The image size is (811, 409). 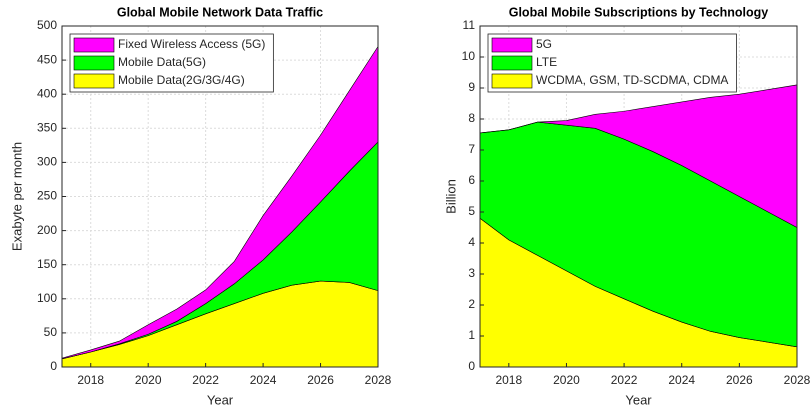 What do you see at coordinates (47, 298) in the screenshot?
I see `y-tick-label: 100` at bounding box center [47, 298].